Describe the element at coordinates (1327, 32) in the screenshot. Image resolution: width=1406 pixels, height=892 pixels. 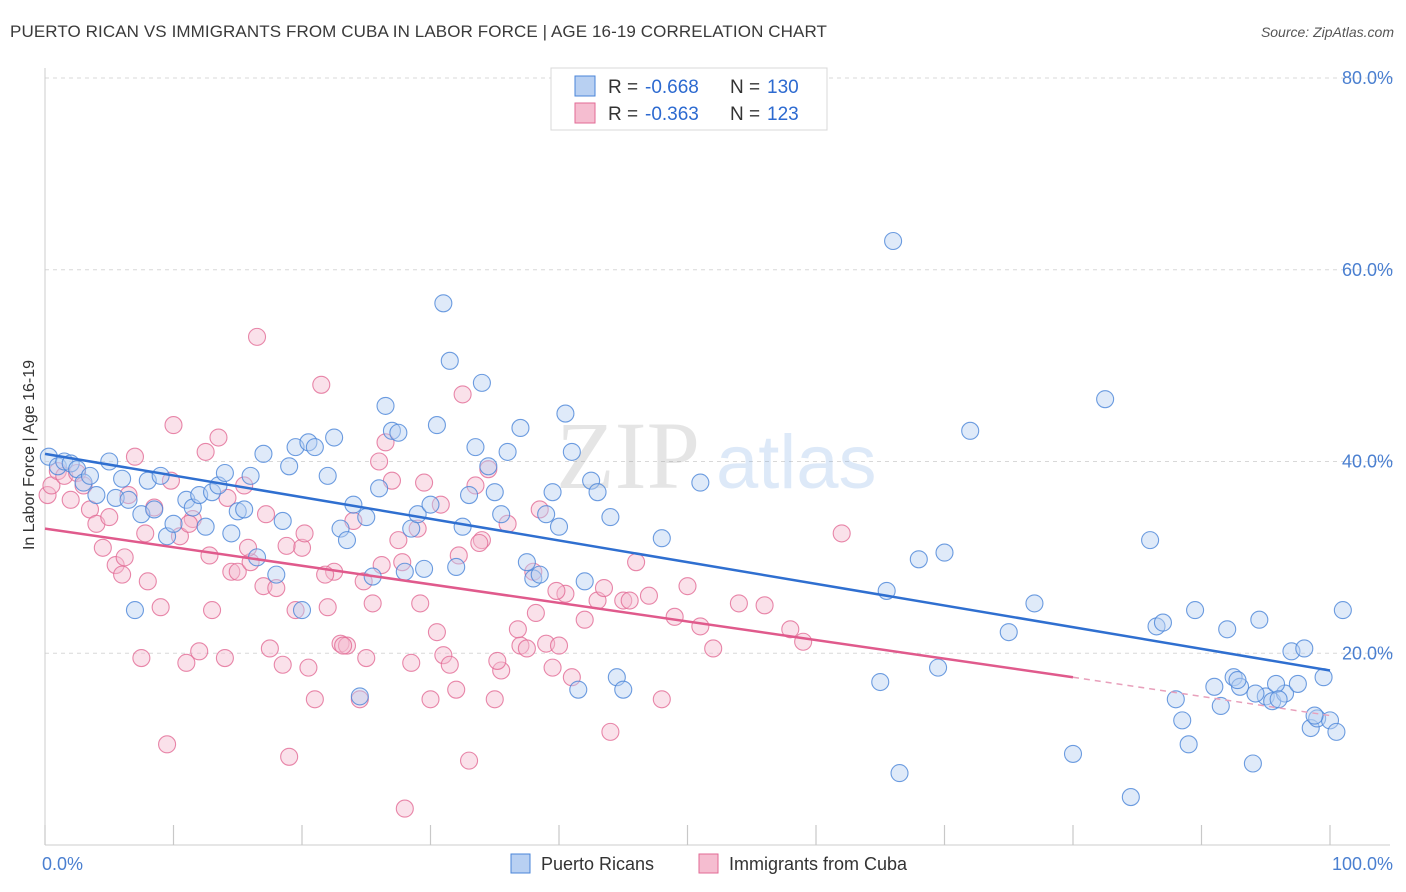
I see `source-credit: Source: ZipAtlas.com` at that location.